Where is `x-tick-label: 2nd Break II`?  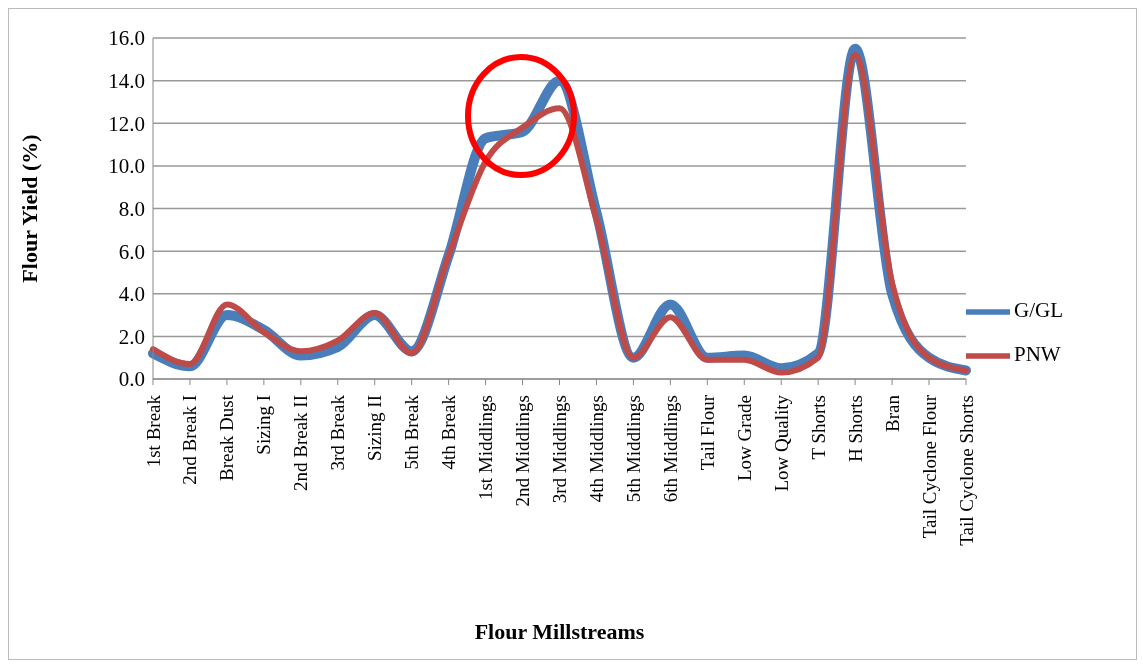
x-tick-label: 2nd Break II is located at coordinates (301, 443).